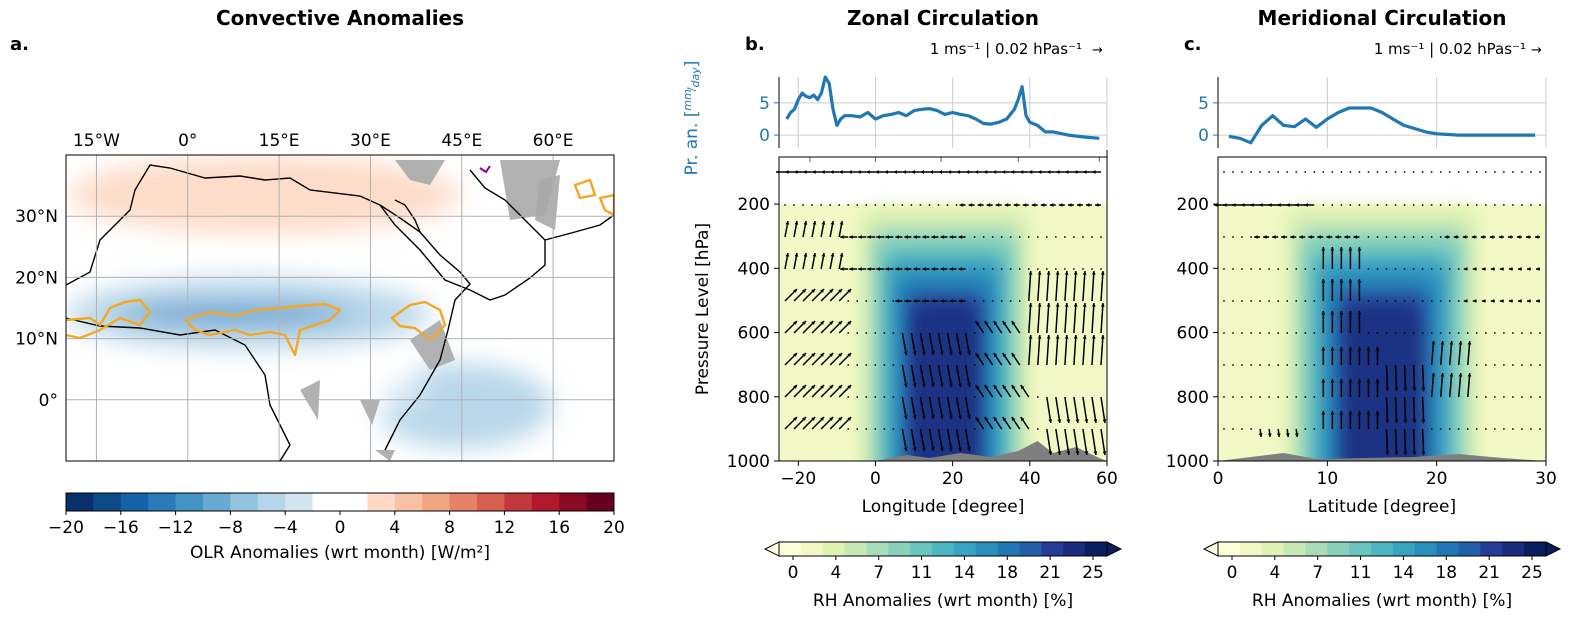 The image size is (1583, 630). Describe the element at coordinates (1317, 573) in the screenshot. I see `colorbar-tick-label: 7` at that location.